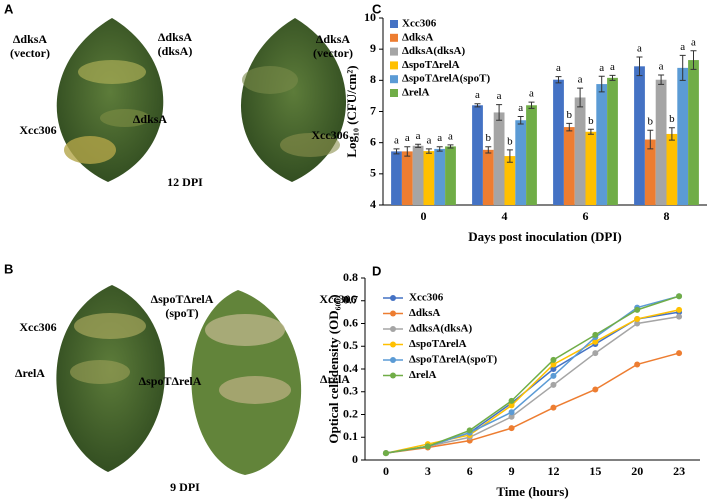 This screenshot has width=709, height=503. I want to click on x-tick-label: 6, so click(470, 471).